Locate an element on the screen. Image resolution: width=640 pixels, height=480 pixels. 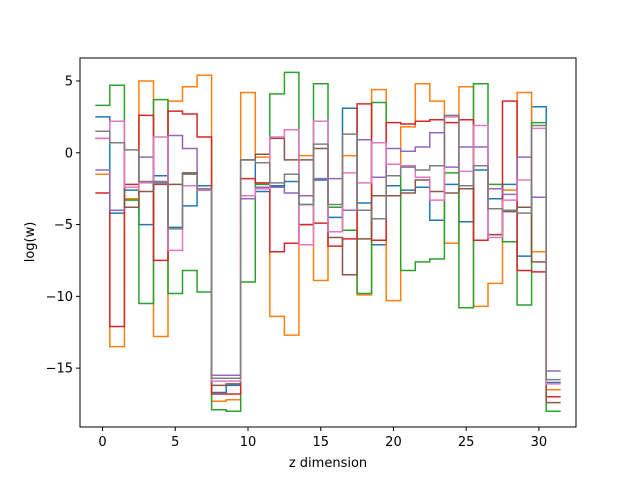
y-axis-ticks: 5 0 −5 −10 −15 is located at coordinates (63, 225).